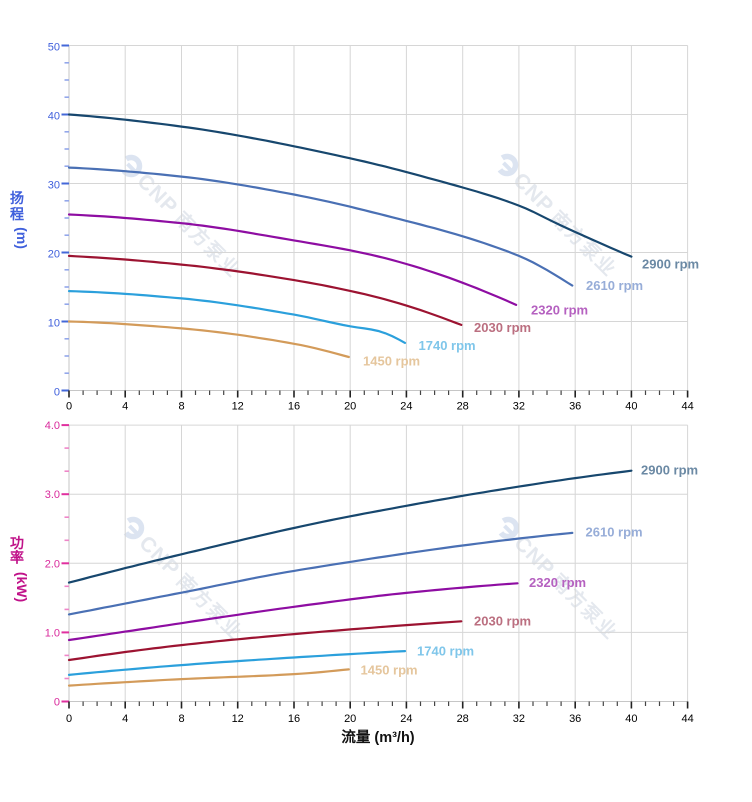 This screenshot has width=752, height=802. What do you see at coordinates (54, 48) in the screenshot?
I see `svg-text: 50` at bounding box center [54, 48].